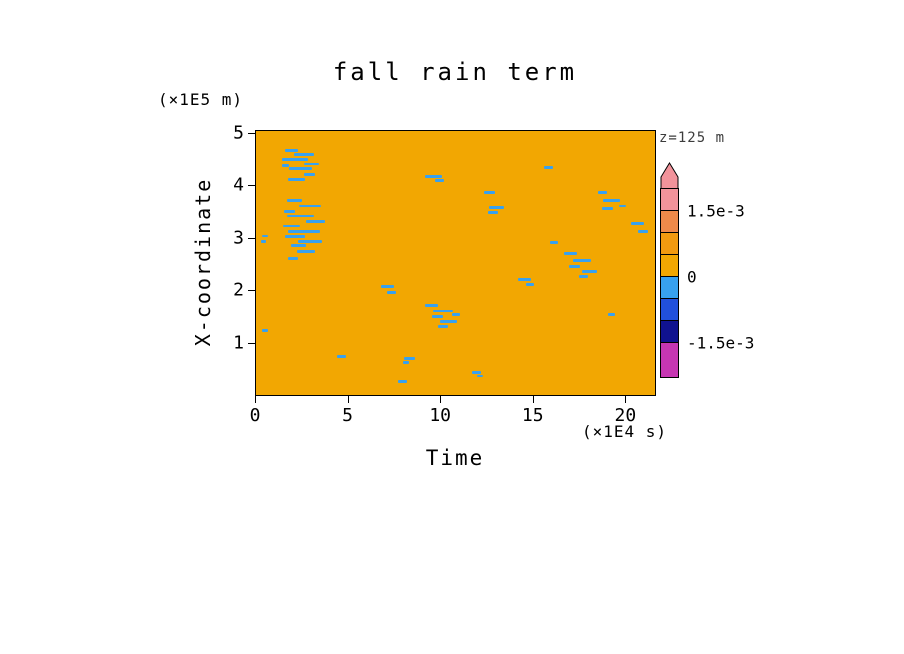 This screenshot has width=904, height=654. Describe the element at coordinates (692, 277) in the screenshot. I see `colorbar-tick-label: 0` at that location.